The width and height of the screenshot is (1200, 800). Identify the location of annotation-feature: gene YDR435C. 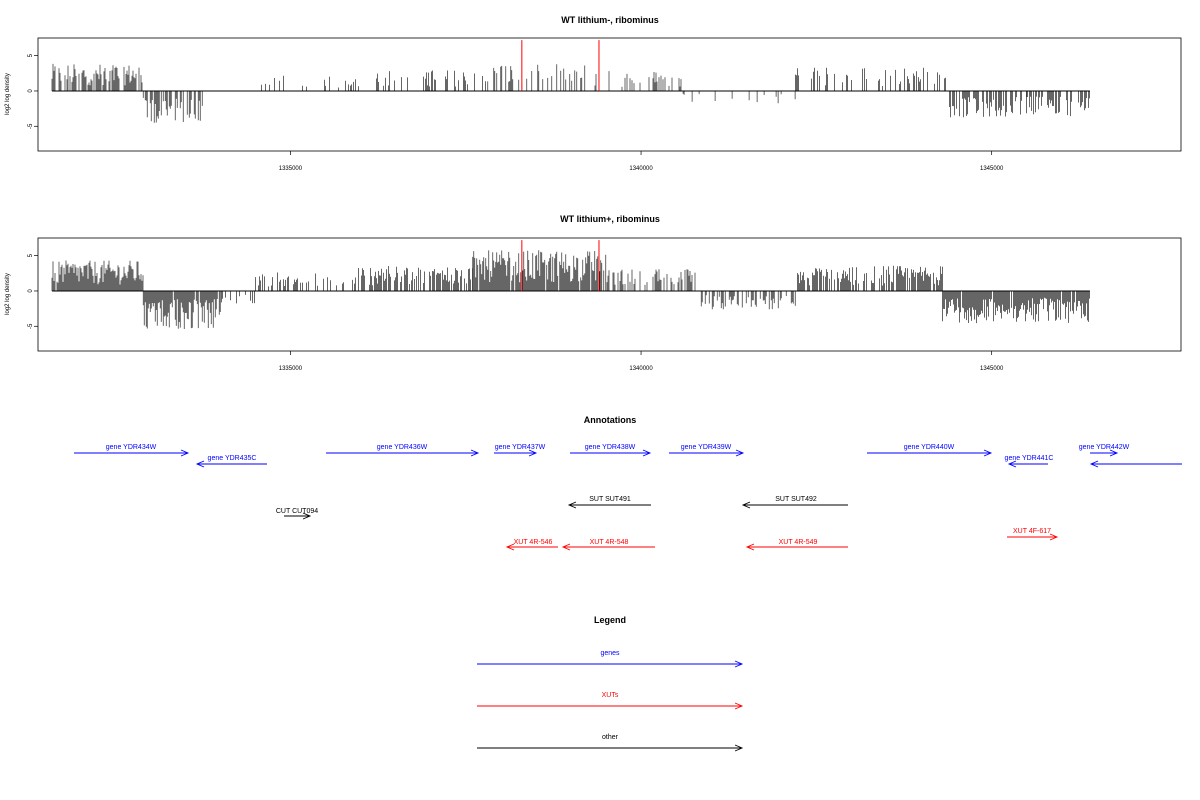
(231, 461).